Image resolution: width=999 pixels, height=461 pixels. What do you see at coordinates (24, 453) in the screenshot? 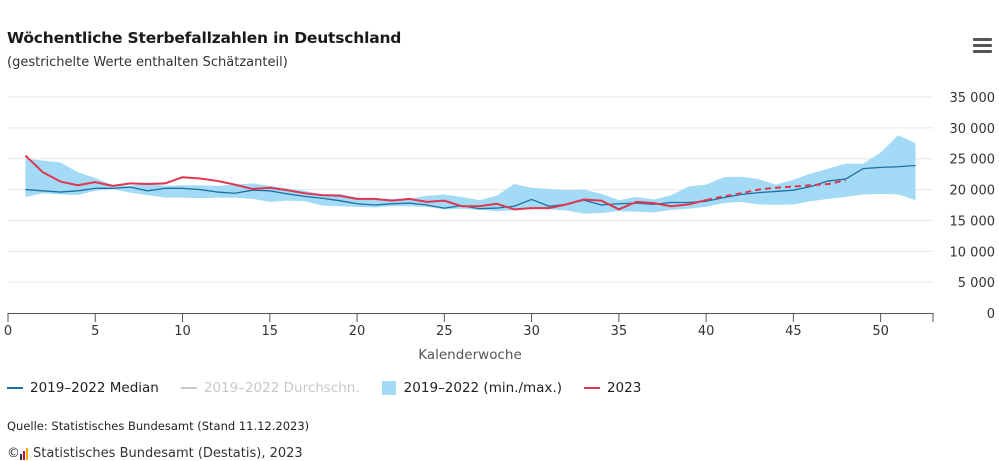
I see `destatis-logo-icon` at bounding box center [24, 453].